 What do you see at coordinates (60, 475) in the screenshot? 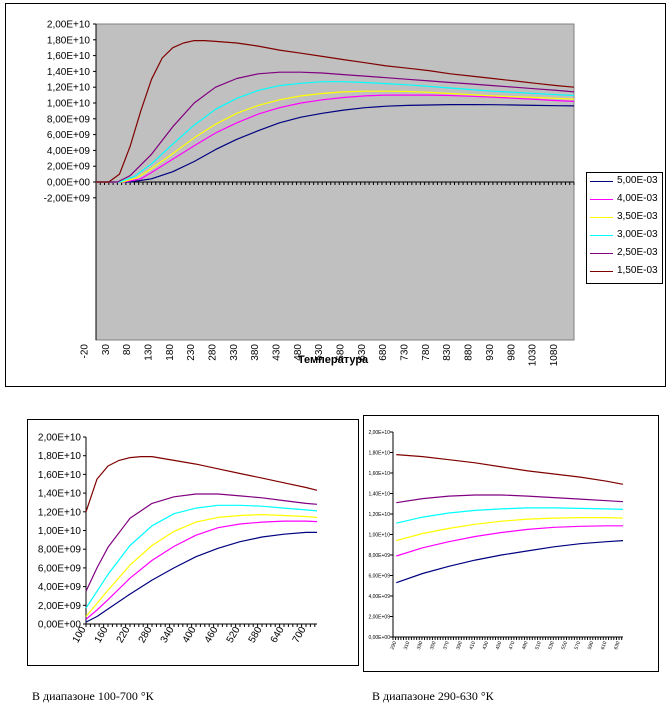
I see `y-tick-label: 1,60E+10` at bounding box center [60, 475].